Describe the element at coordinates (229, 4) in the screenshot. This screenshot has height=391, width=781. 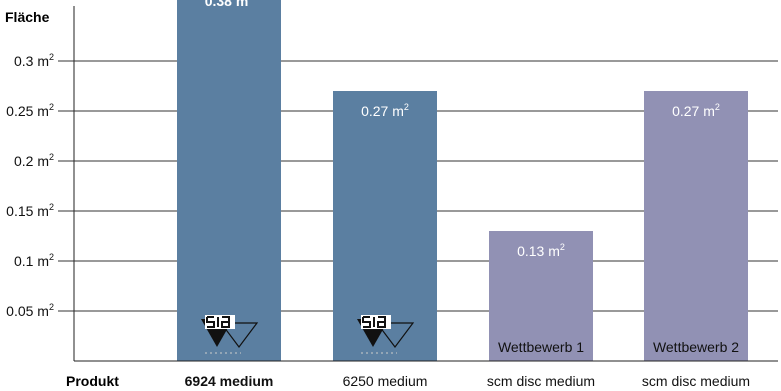
I see `bar-value-label: 0.38 m2` at that location.